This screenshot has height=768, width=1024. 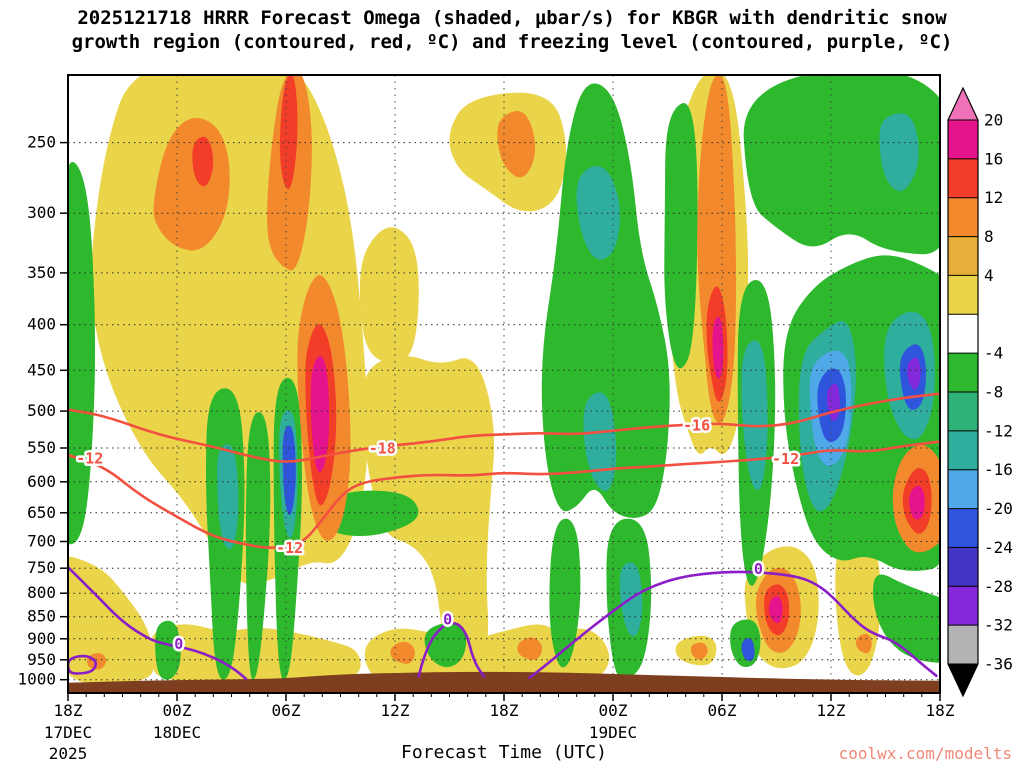 I want to click on x-tick-label: 00Z, so click(x=613, y=710).